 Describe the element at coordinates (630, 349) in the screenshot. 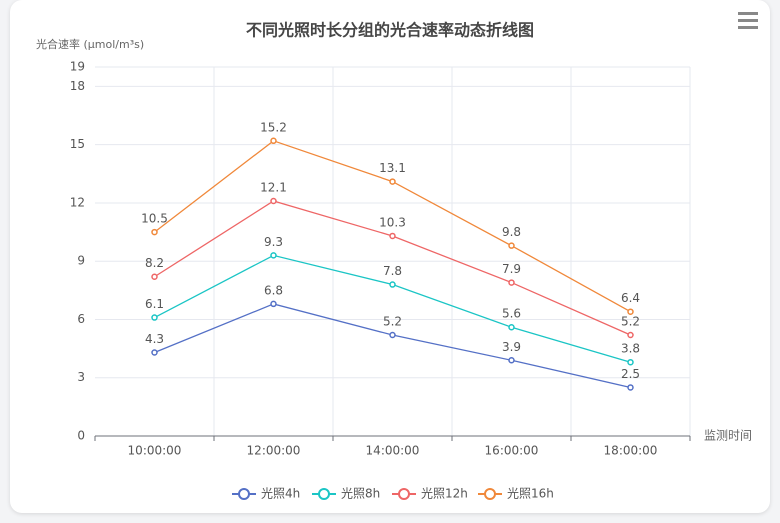

I see `data-label: 3.8` at that location.